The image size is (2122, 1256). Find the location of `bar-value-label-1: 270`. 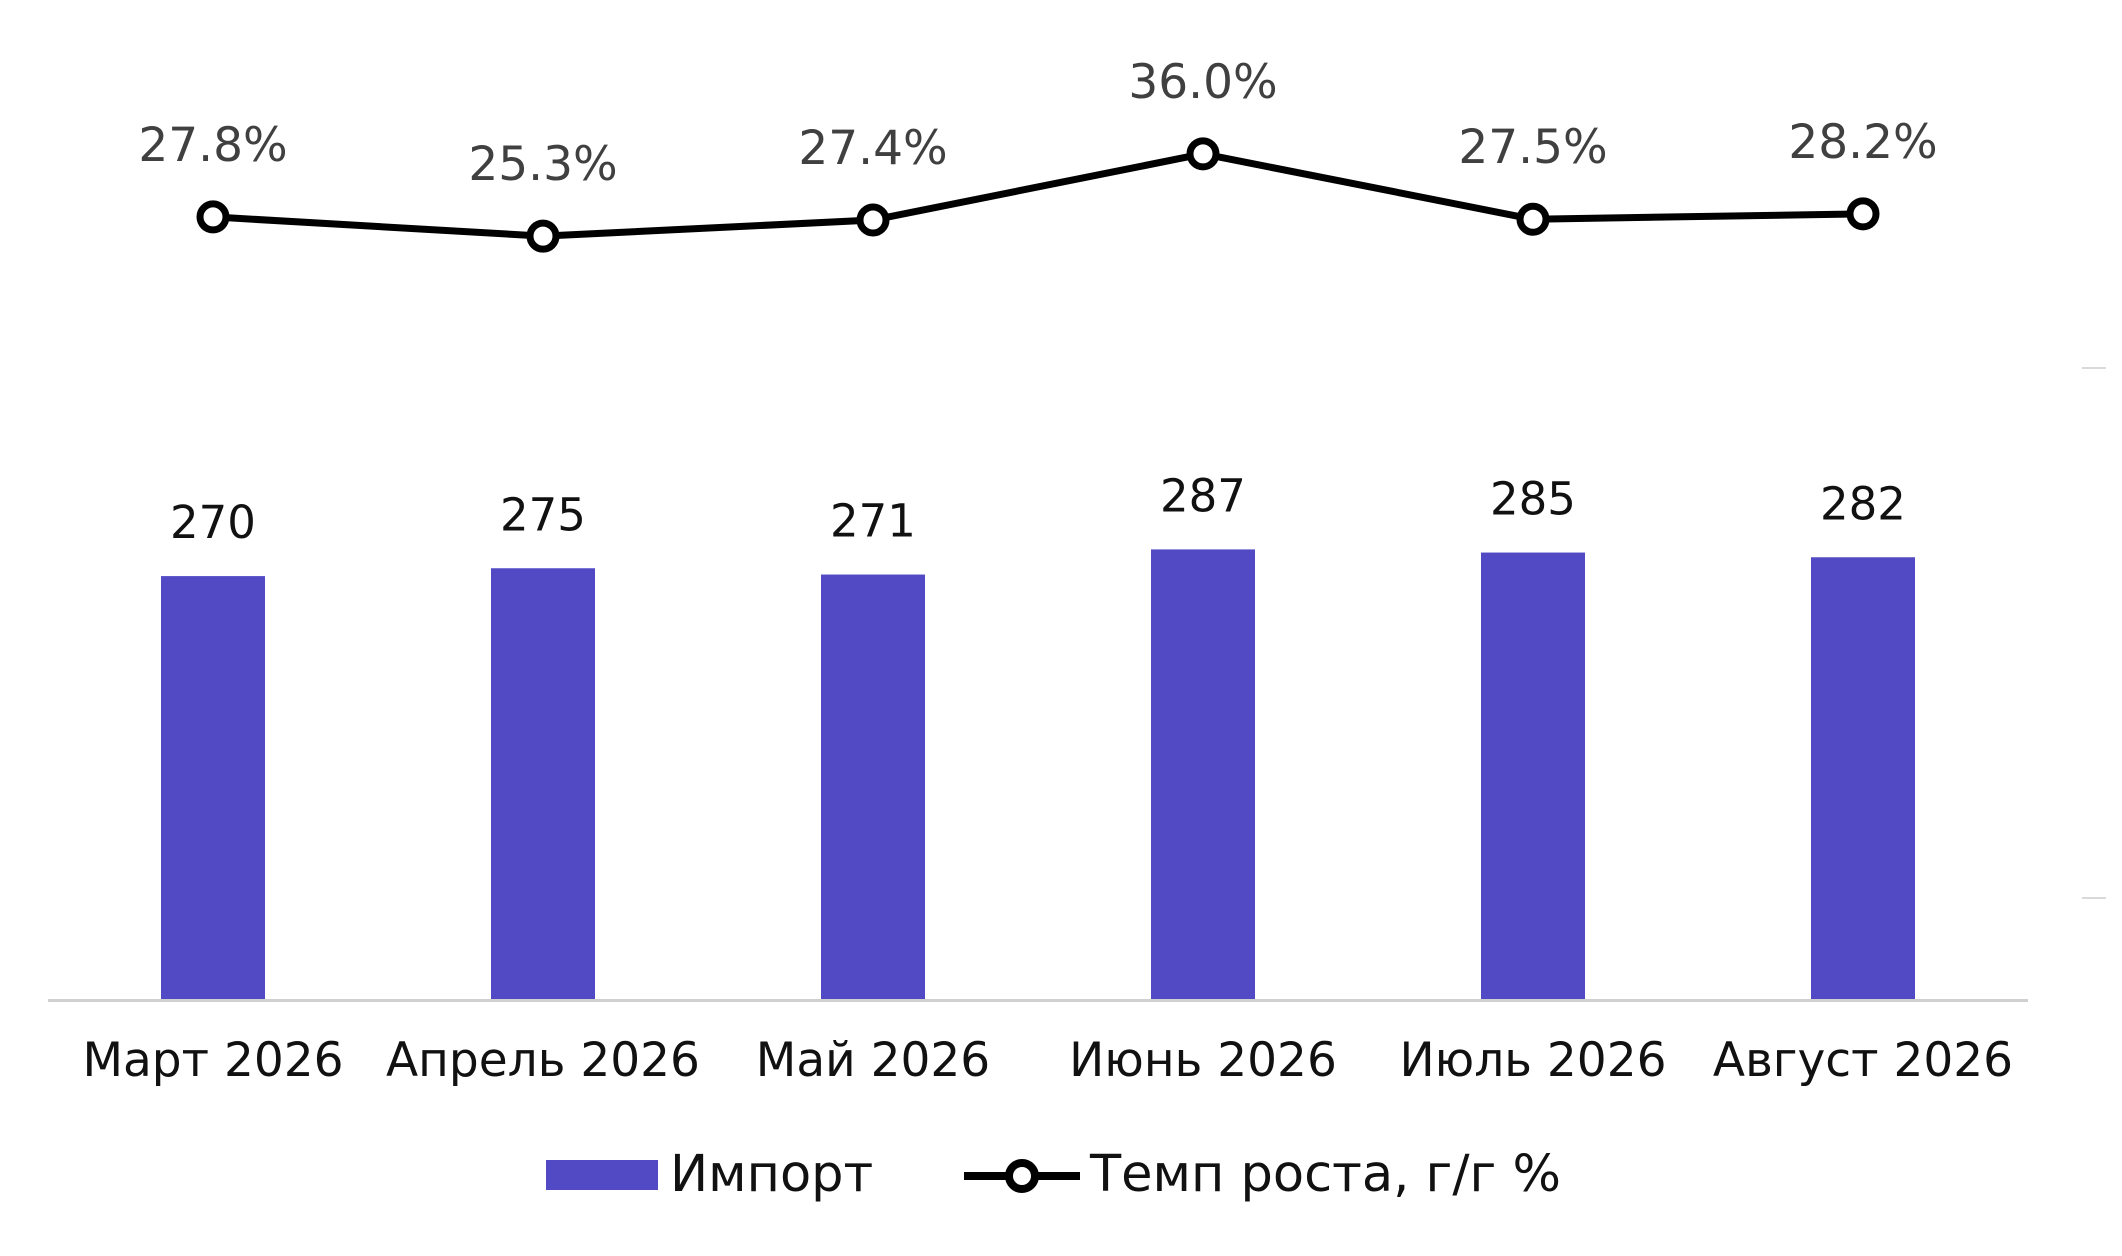

bar-value-label-1: 270 is located at coordinates (213, 522).